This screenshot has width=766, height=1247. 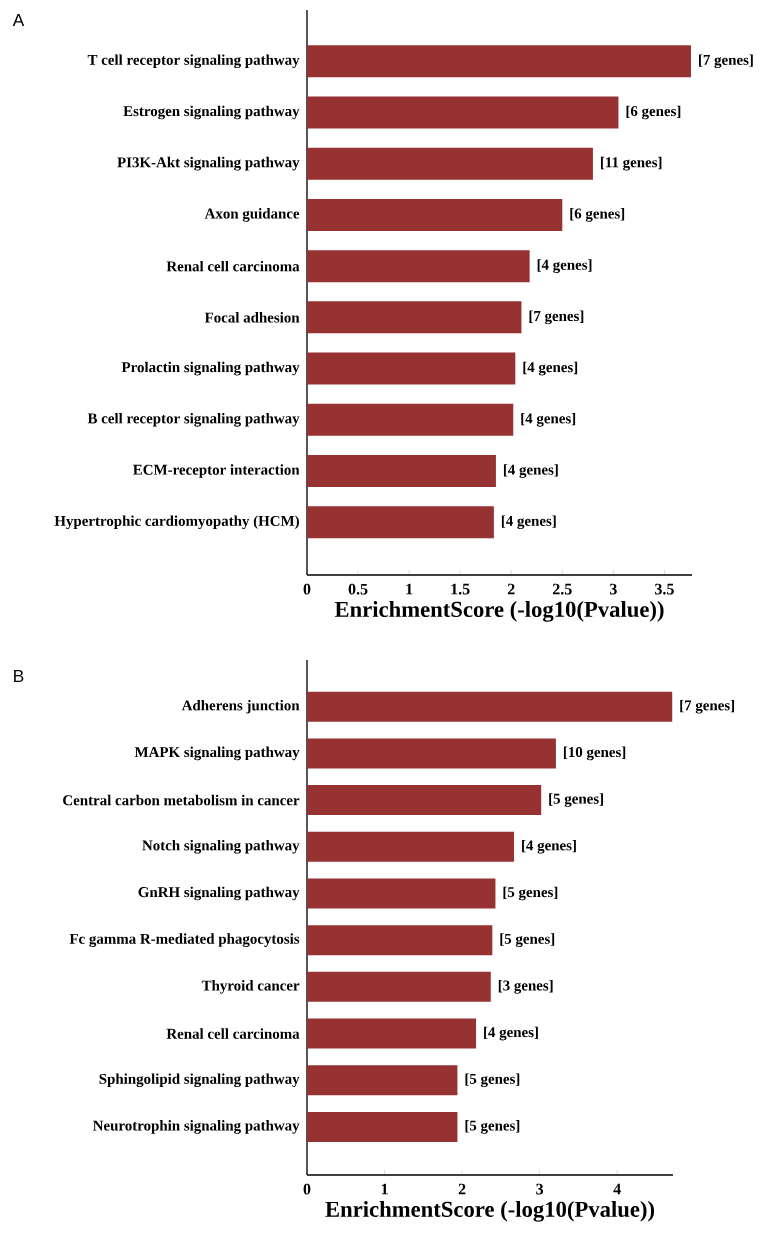 I want to click on y-tick-label: Hypertrophic cardiomyopathy (HCM), so click(x=176, y=522).